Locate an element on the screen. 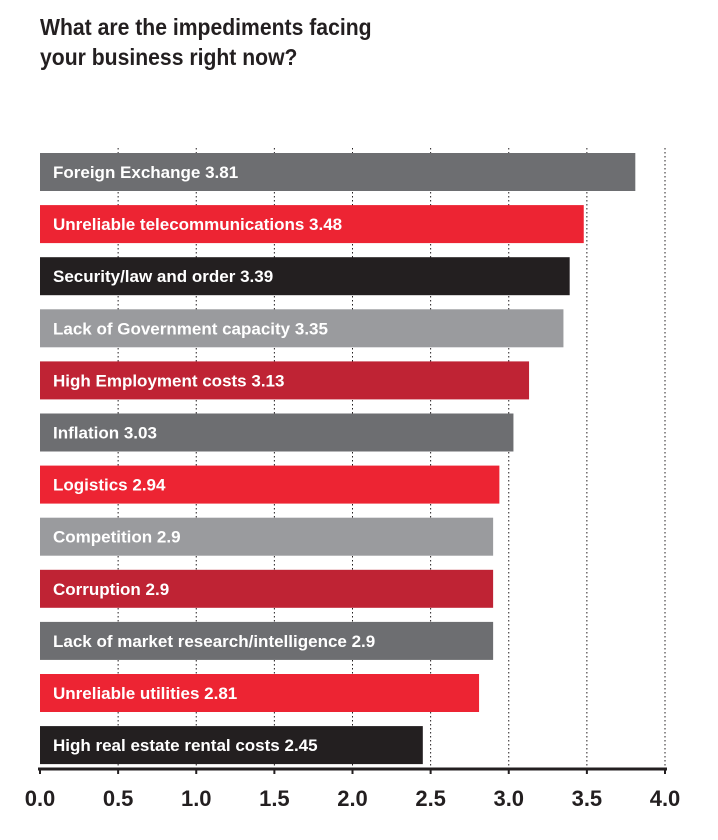 This screenshot has height=840, width=718. bar-label: High Employment costs 3.13 is located at coordinates (168, 380).